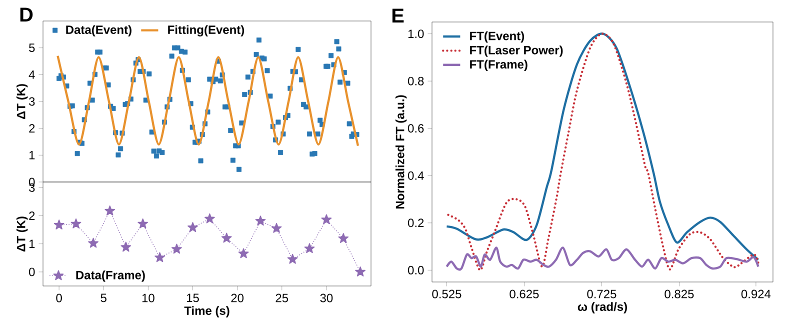 This screenshot has width=787, height=326. I want to click on x-tick-label: 25, so click(282, 298).